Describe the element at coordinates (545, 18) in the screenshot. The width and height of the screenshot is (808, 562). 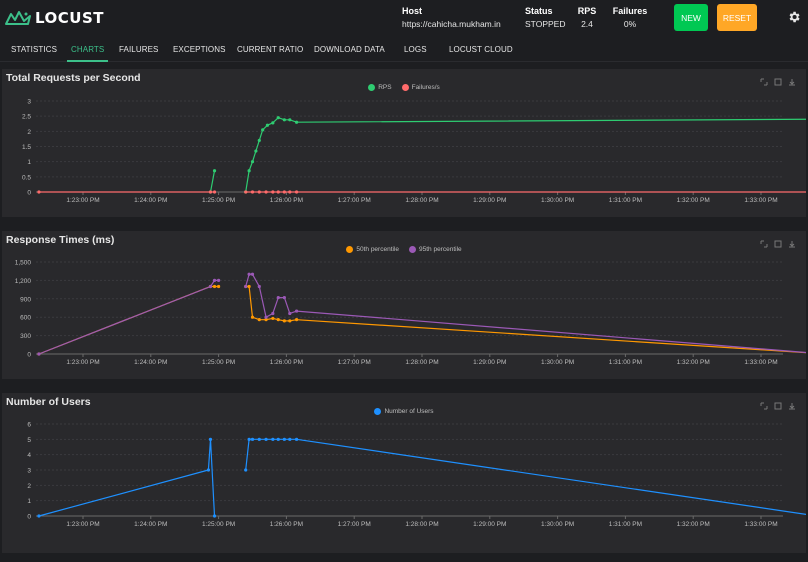
I see `status-stat: Status STOPPED` at that location.